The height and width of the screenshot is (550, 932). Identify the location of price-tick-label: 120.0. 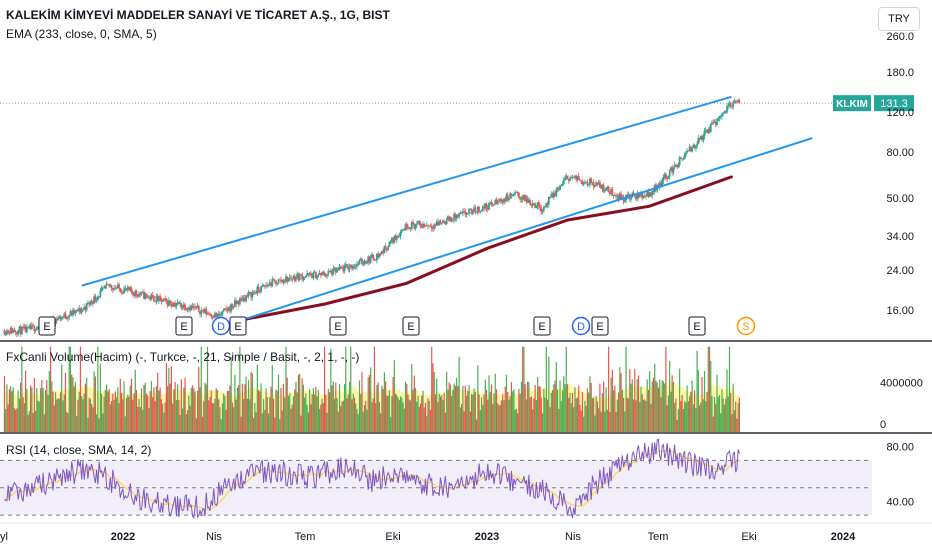
(900, 113).